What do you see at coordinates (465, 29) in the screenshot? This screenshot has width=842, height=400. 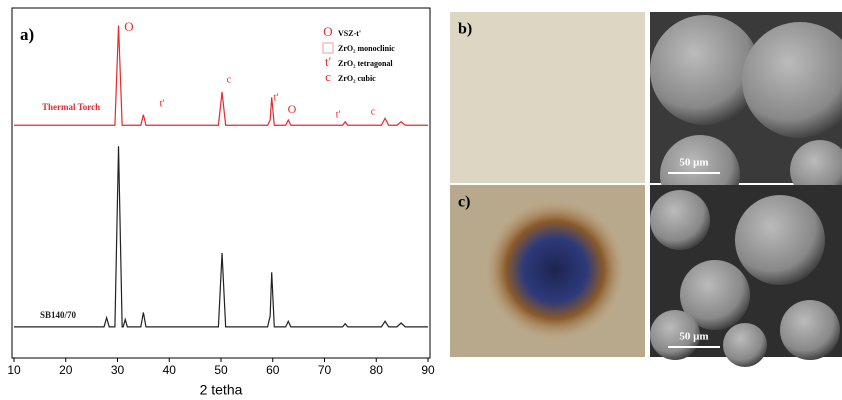 I see `panel-label: b)` at bounding box center [465, 29].